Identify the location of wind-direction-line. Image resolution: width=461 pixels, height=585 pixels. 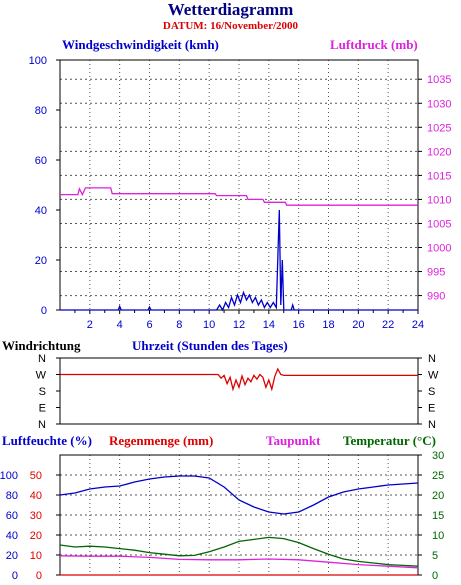
(239, 379).